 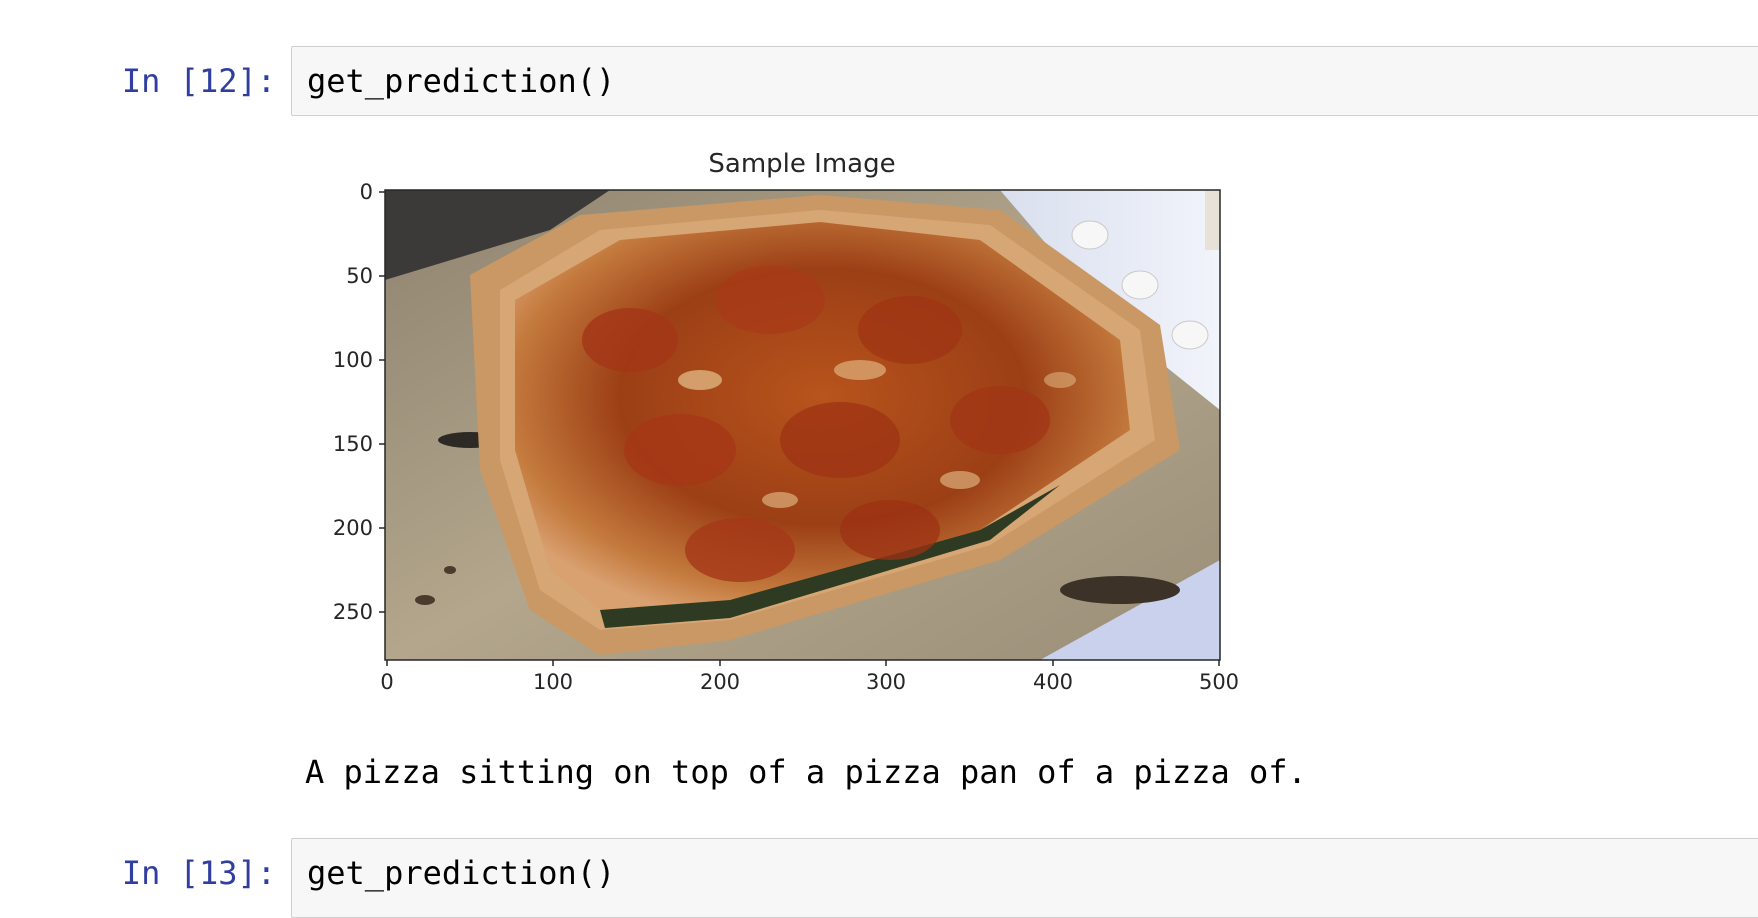 I want to click on y-tick-label: 250, so click(x=353, y=612).